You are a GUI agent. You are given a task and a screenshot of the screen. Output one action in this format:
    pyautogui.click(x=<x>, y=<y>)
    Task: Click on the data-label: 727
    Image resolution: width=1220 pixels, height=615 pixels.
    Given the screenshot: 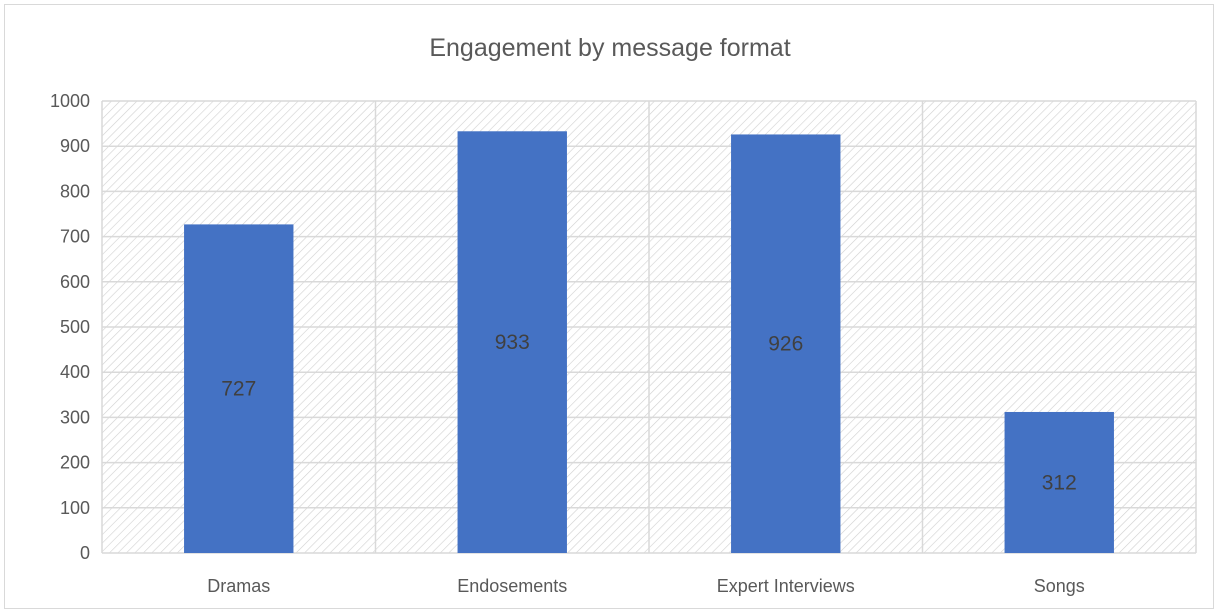 What is the action you would take?
    pyautogui.click(x=238, y=389)
    